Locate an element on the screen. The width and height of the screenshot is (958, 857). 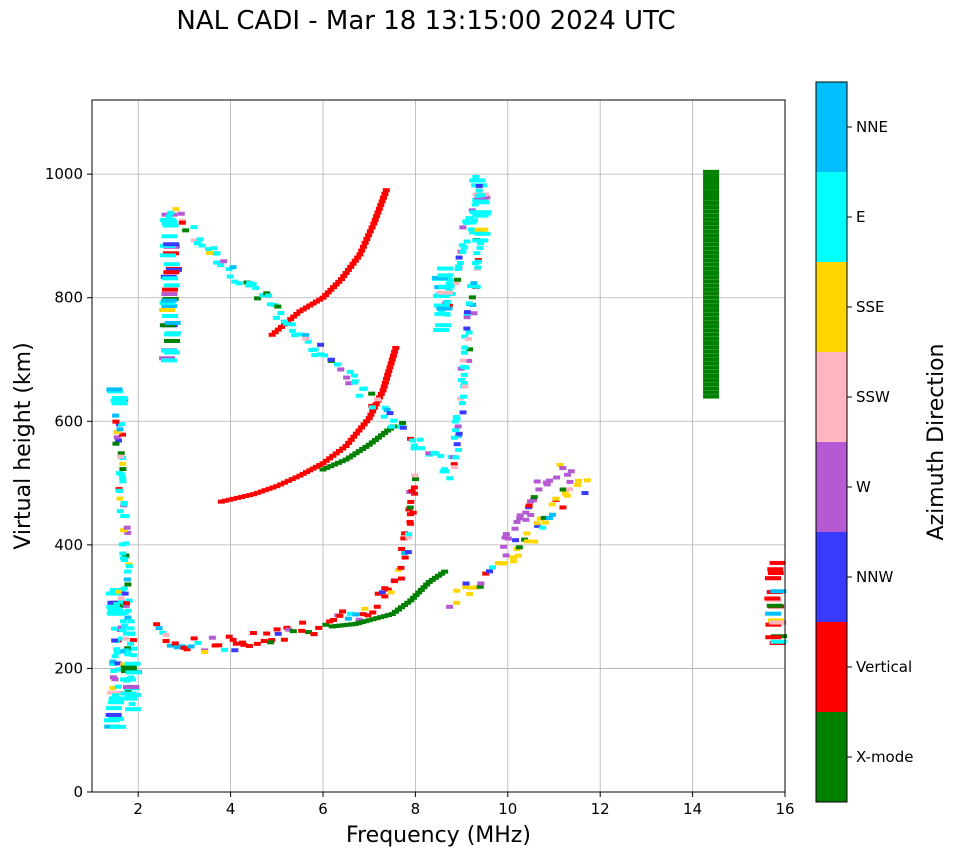
colorbar-label: Vertical is located at coordinates (884, 667).